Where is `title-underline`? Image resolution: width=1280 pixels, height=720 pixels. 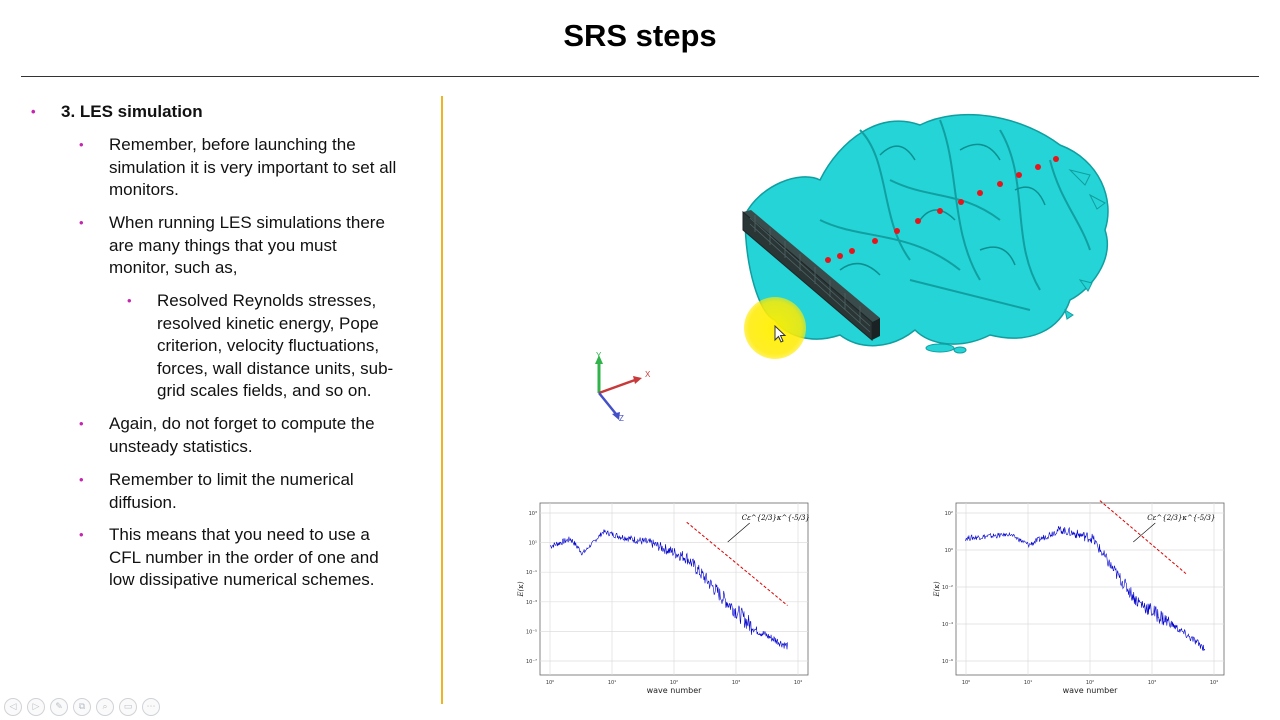
title-underline is located at coordinates (640, 76).